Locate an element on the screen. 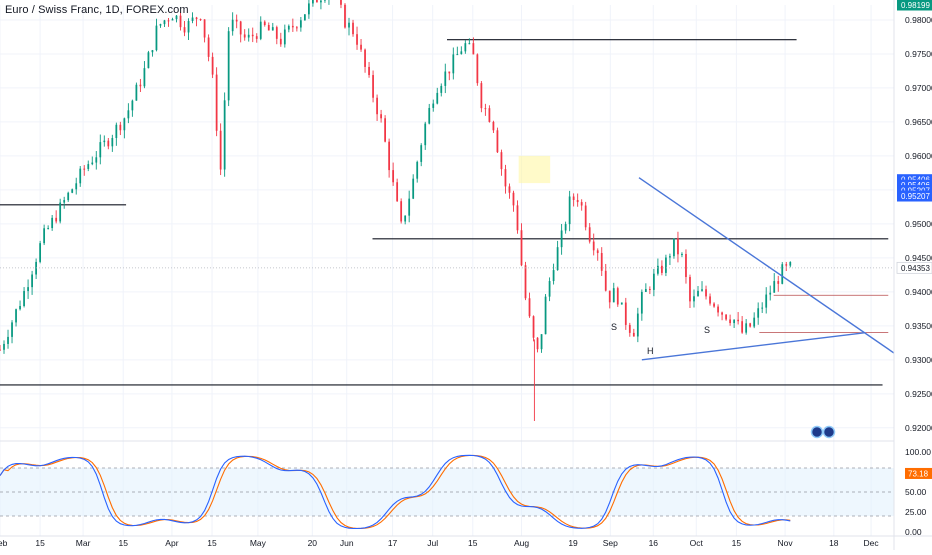 The image size is (932, 555). time-tick-label: Sep is located at coordinates (610, 543).